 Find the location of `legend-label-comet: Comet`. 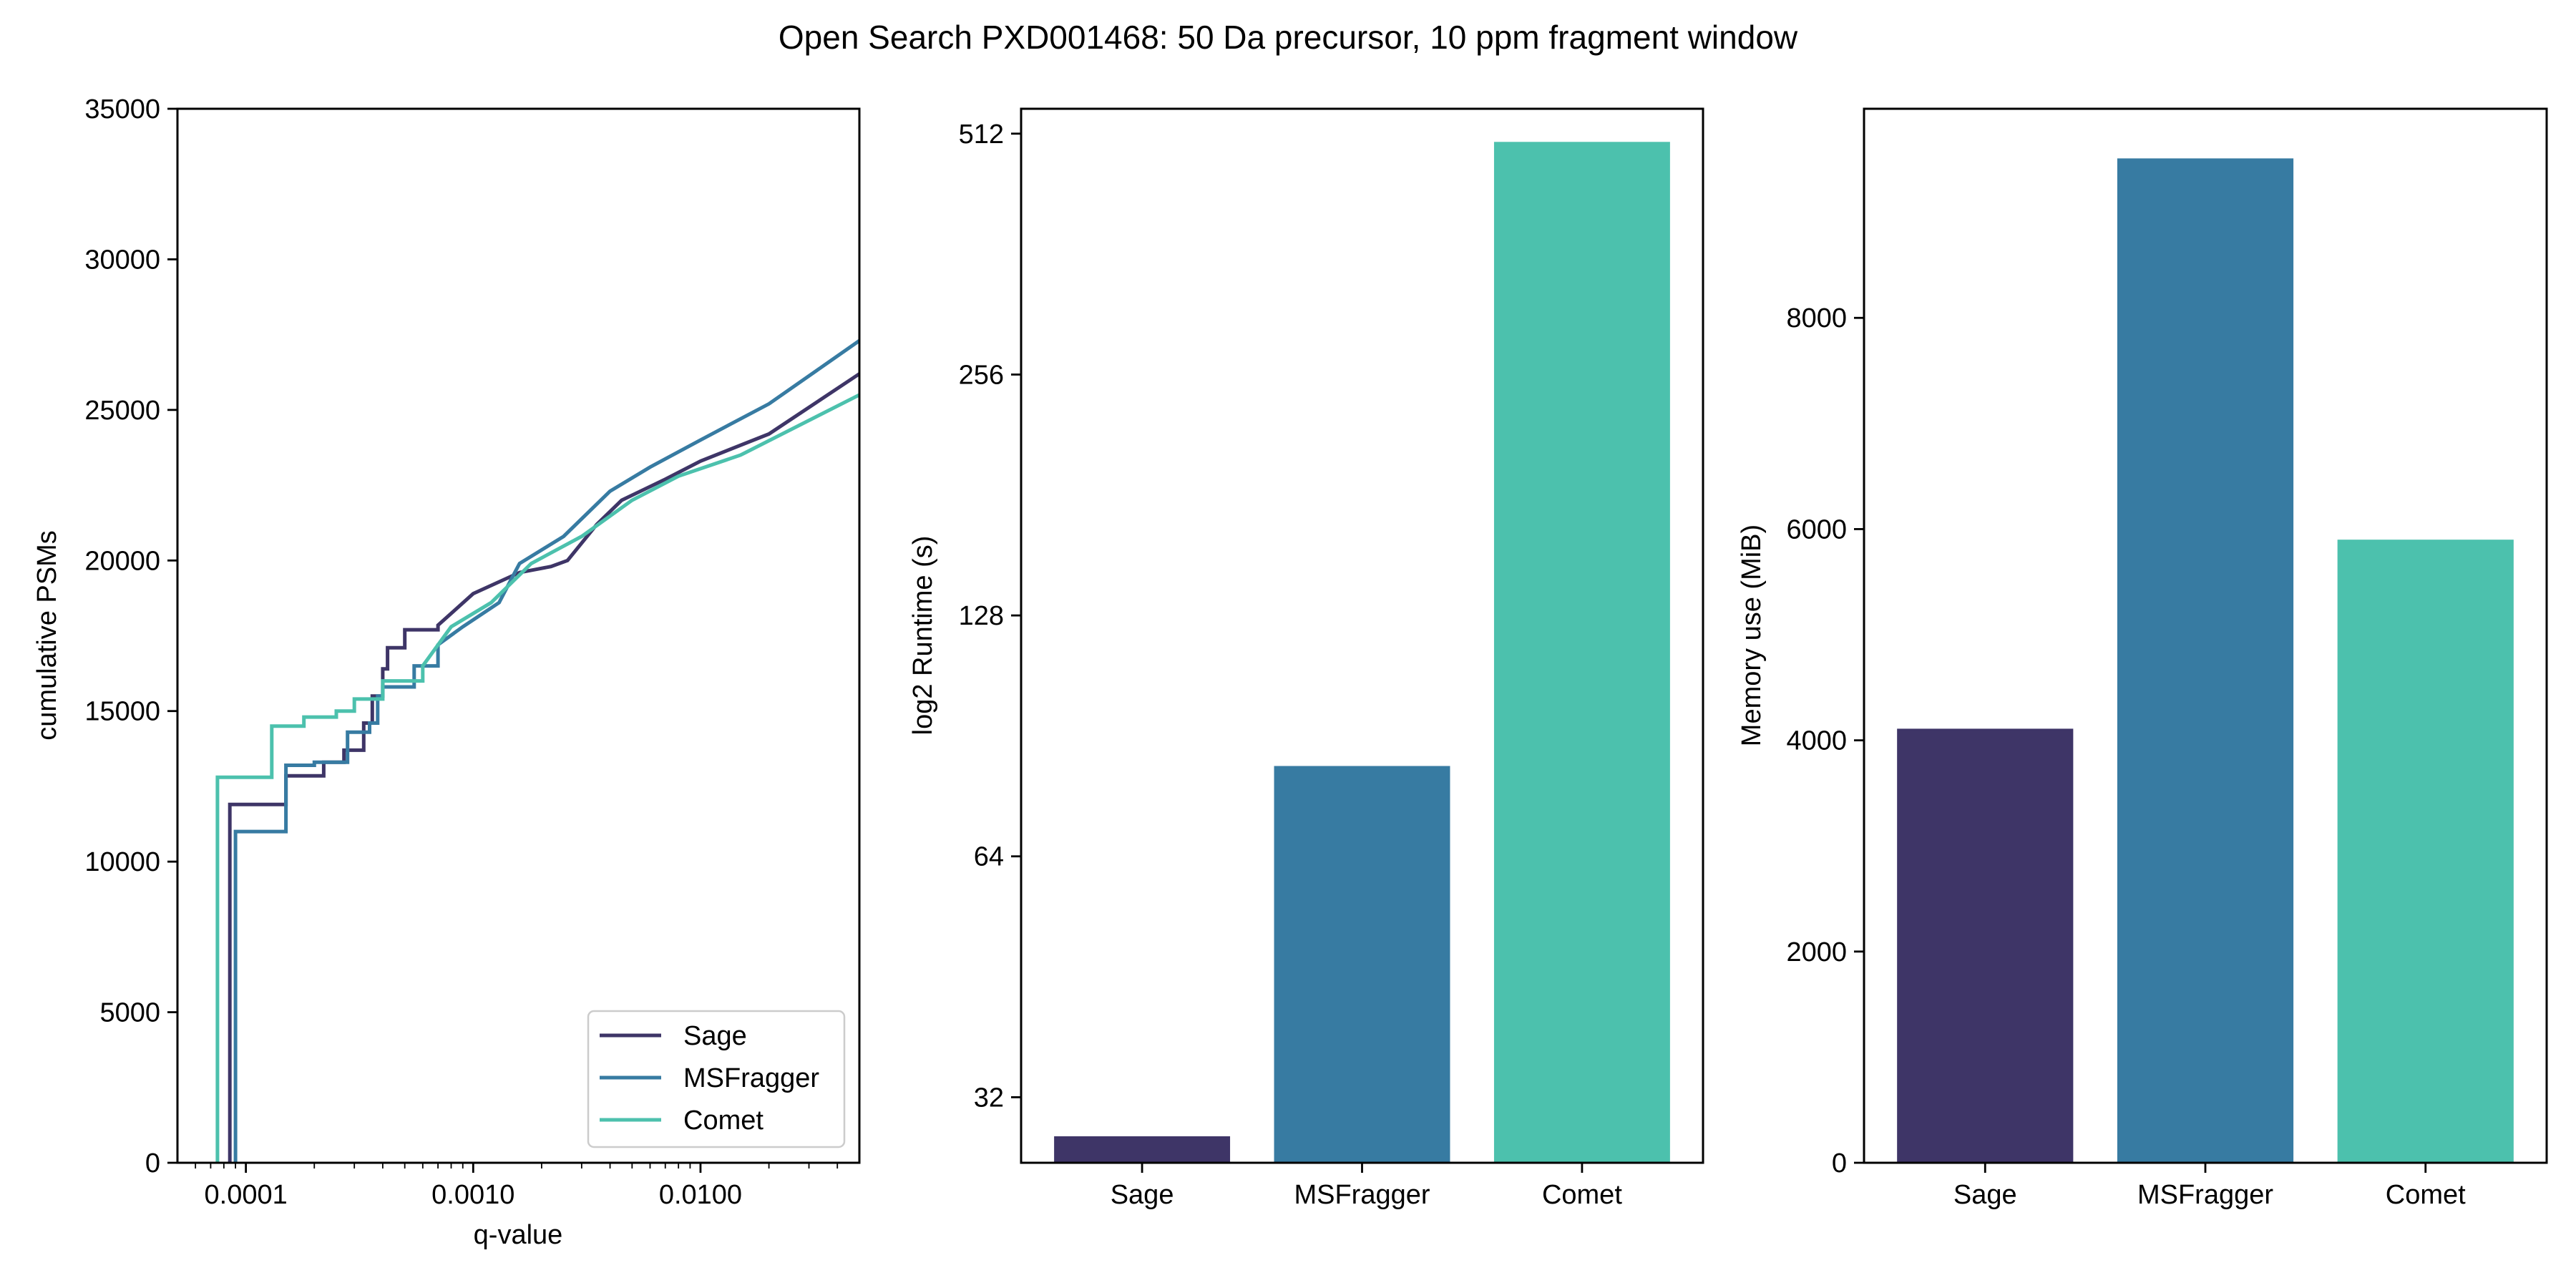

legend-label-comet: Comet is located at coordinates (723, 1121).